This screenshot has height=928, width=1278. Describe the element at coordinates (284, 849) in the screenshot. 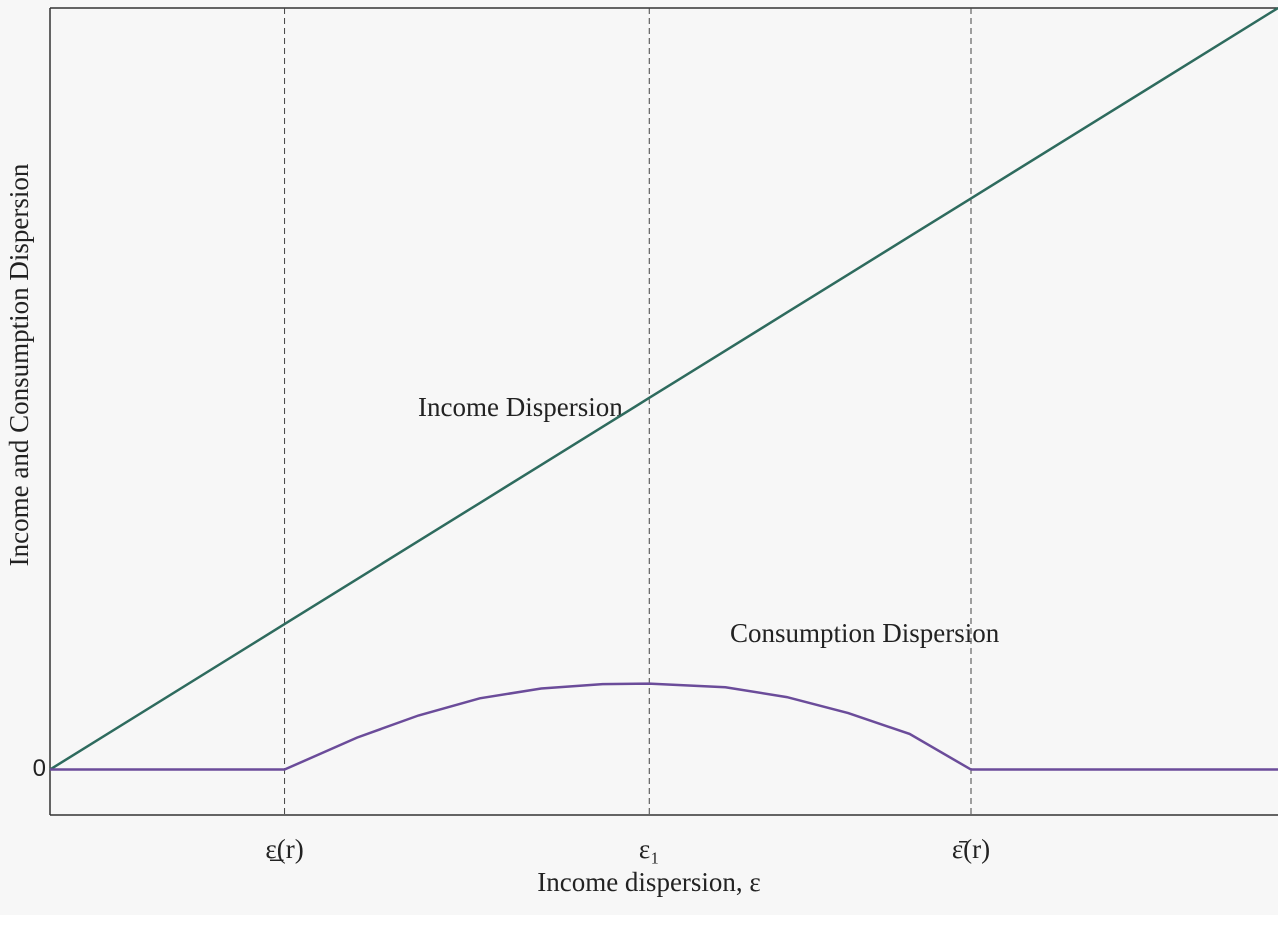

I see `x-tick-label: ε̲(r)` at that location.